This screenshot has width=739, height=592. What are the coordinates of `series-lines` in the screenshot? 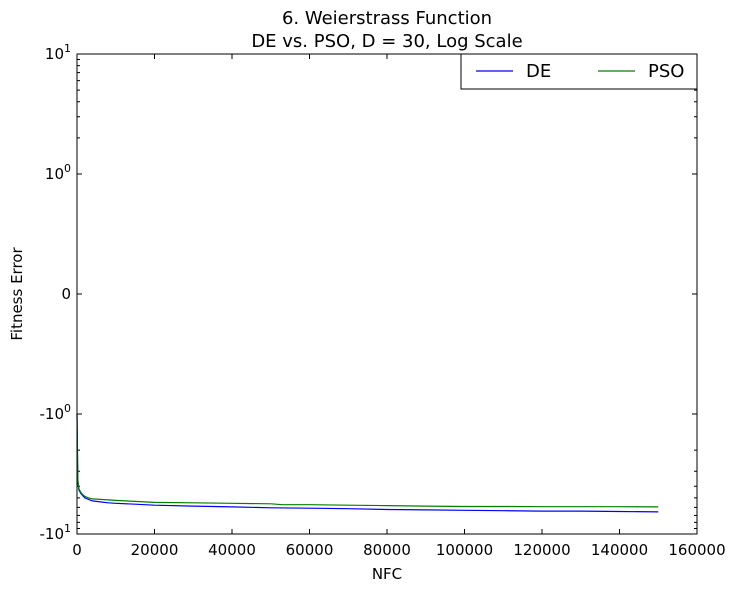 It's located at (367, 463).